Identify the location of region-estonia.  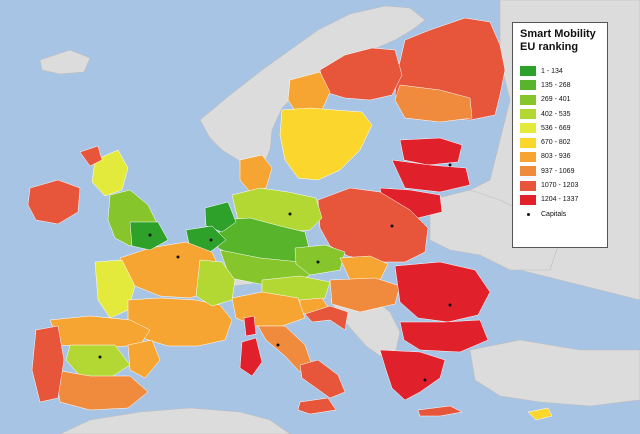
(431, 151).